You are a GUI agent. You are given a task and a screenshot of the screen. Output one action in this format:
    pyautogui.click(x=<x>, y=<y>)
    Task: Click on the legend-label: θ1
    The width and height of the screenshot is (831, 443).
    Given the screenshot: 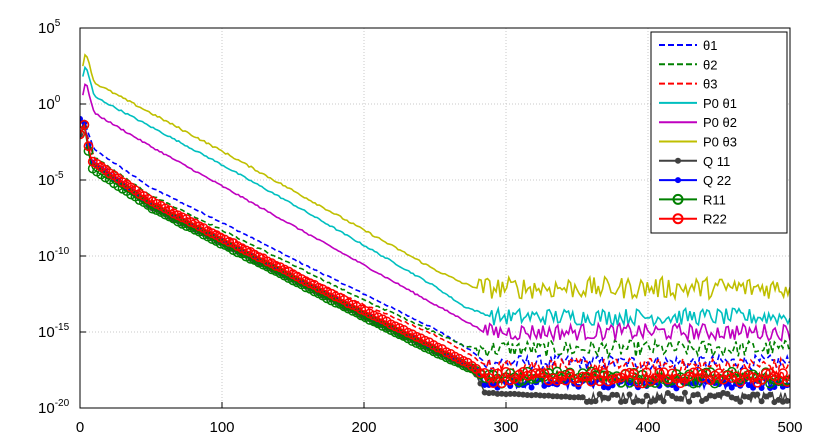 What is the action you would take?
    pyautogui.click(x=710, y=45)
    